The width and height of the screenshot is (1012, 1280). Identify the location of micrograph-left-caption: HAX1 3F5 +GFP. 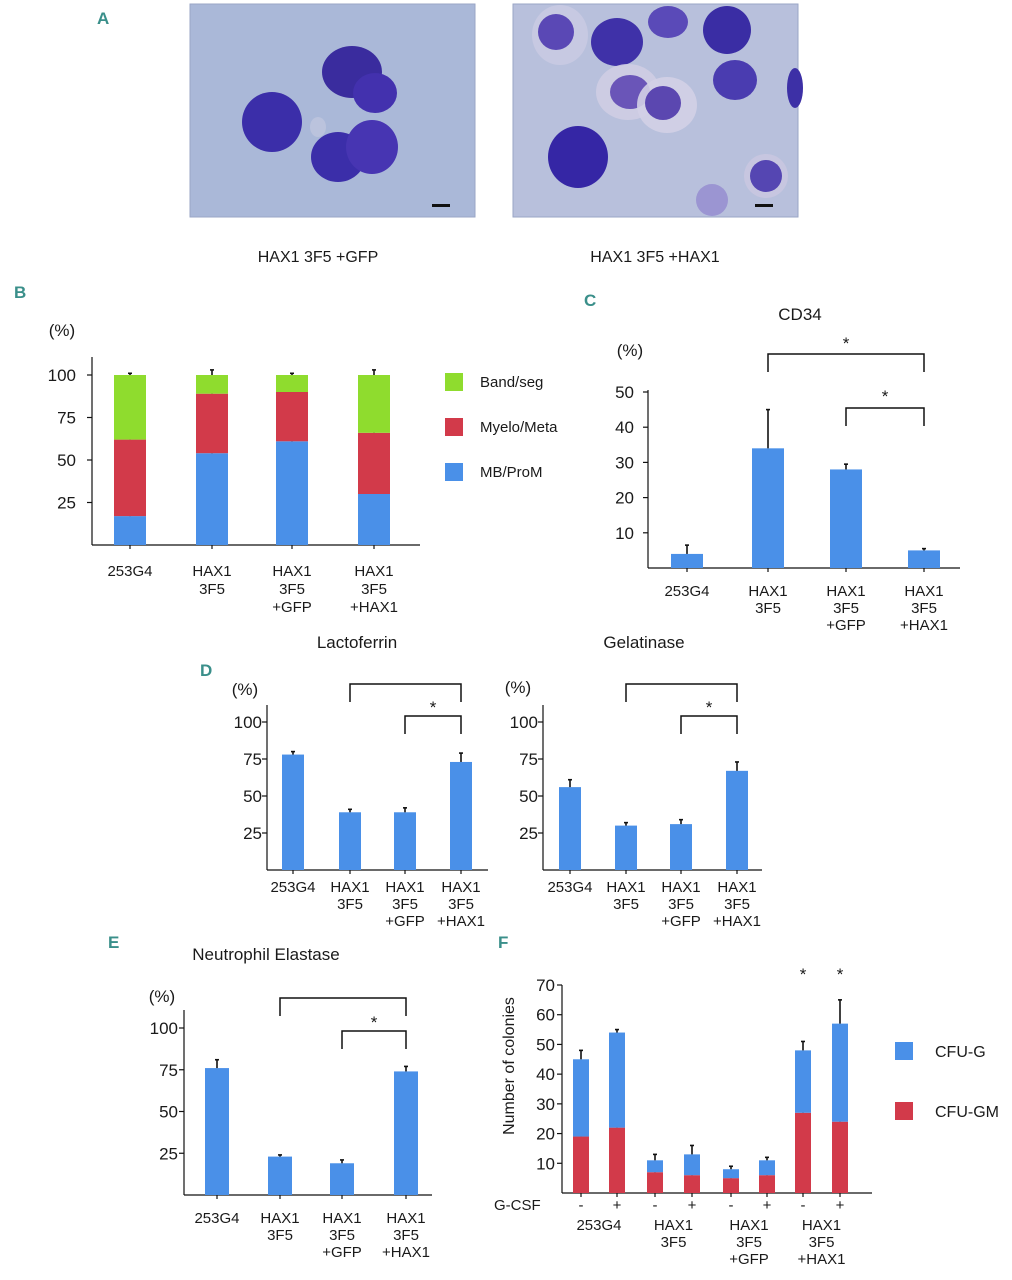
(318, 257).